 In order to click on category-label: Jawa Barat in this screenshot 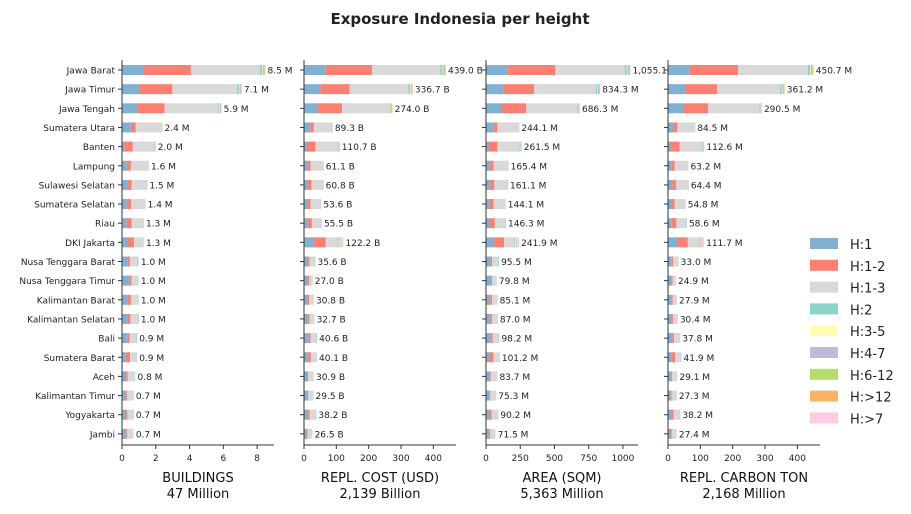, I will do `click(91, 72)`.